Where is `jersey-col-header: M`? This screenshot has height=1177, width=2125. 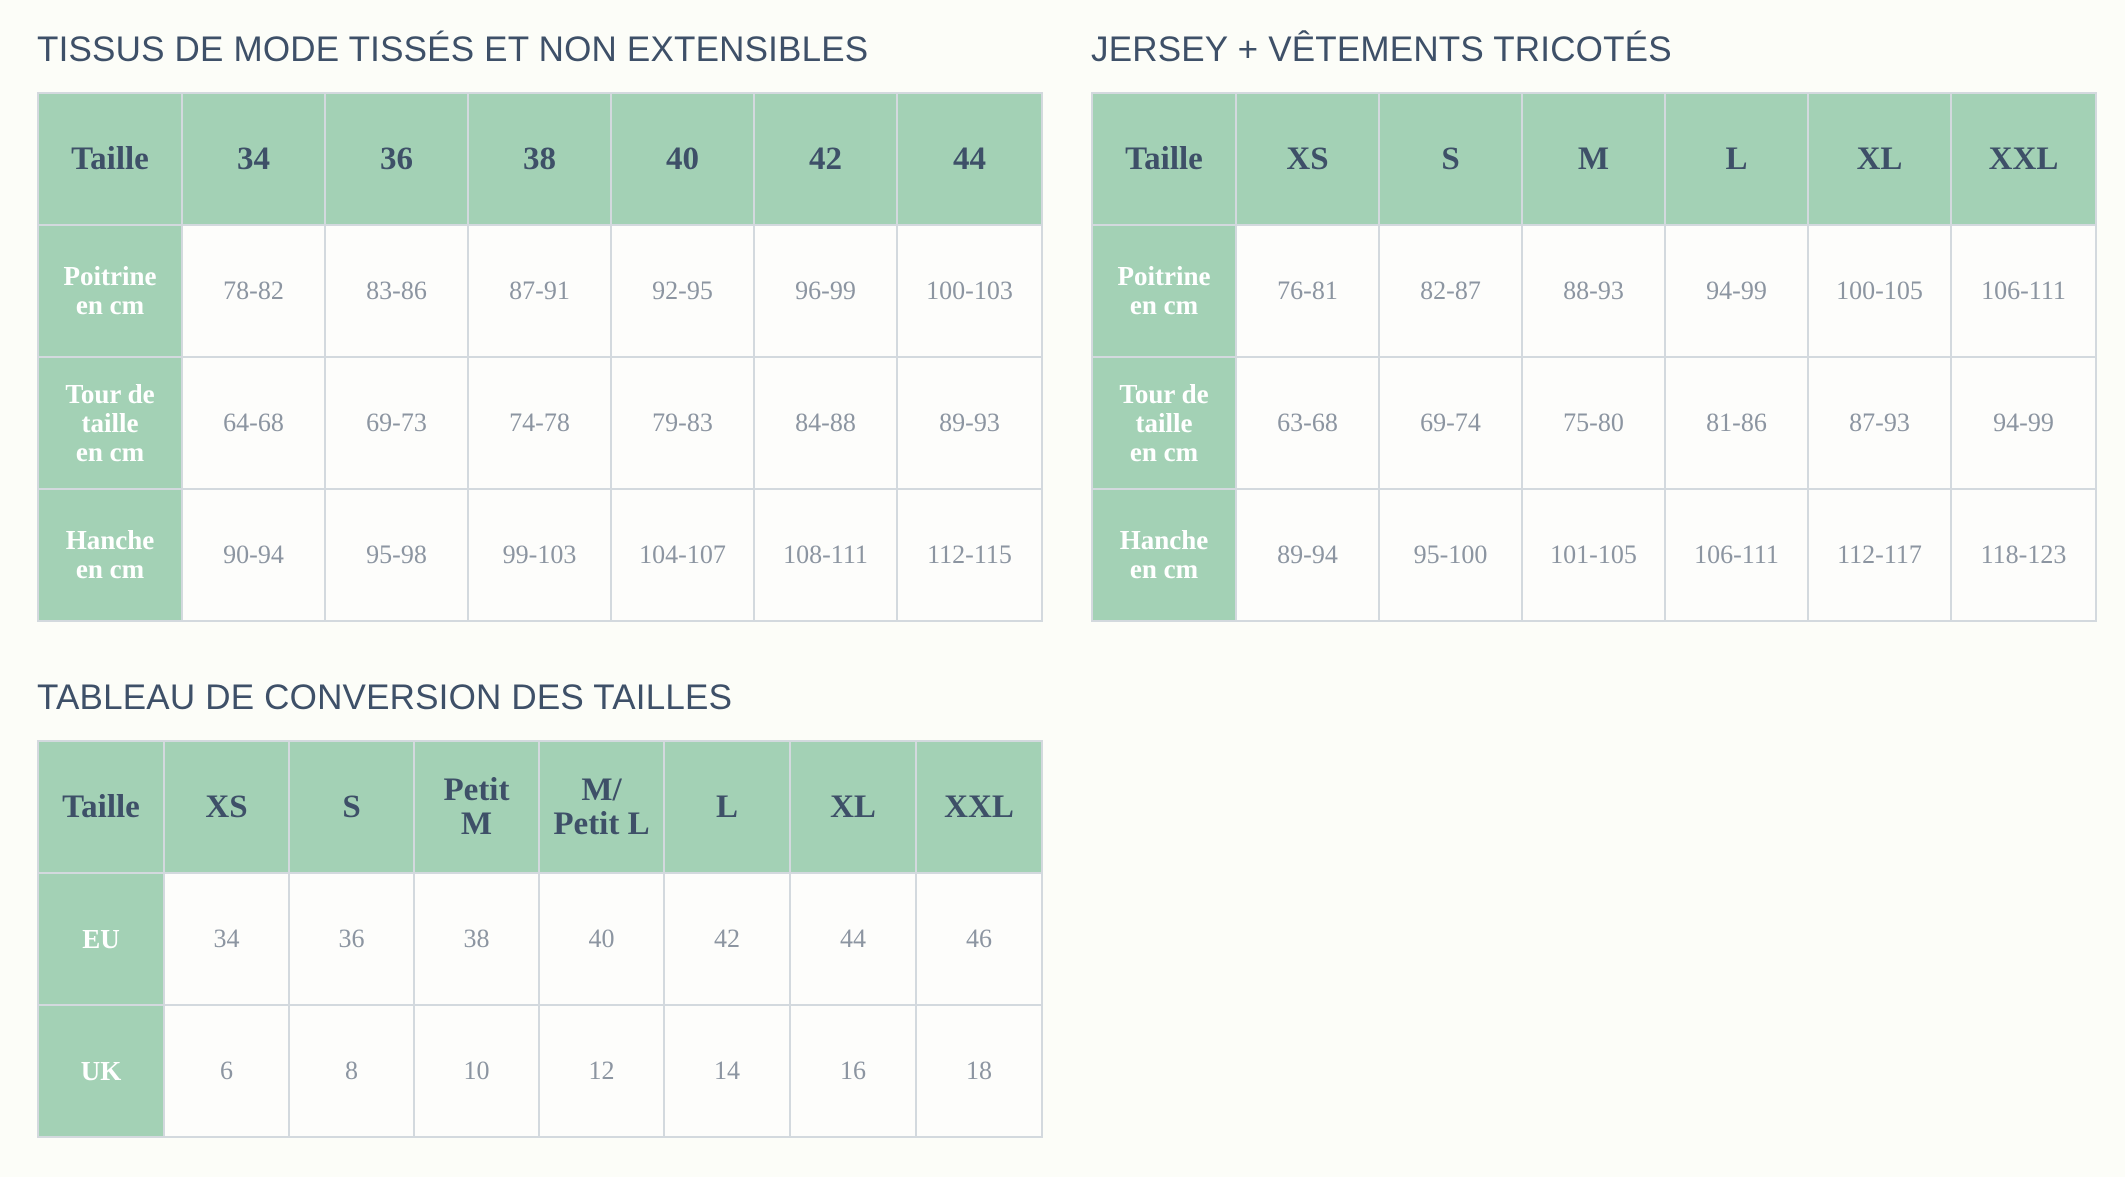
jersey-col-header: M is located at coordinates (1593, 159).